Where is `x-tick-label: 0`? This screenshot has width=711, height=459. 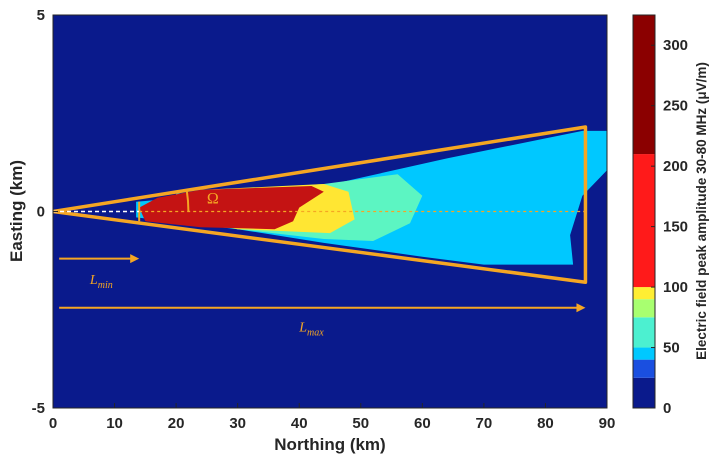
x-tick-label: 0 is located at coordinates (53, 423).